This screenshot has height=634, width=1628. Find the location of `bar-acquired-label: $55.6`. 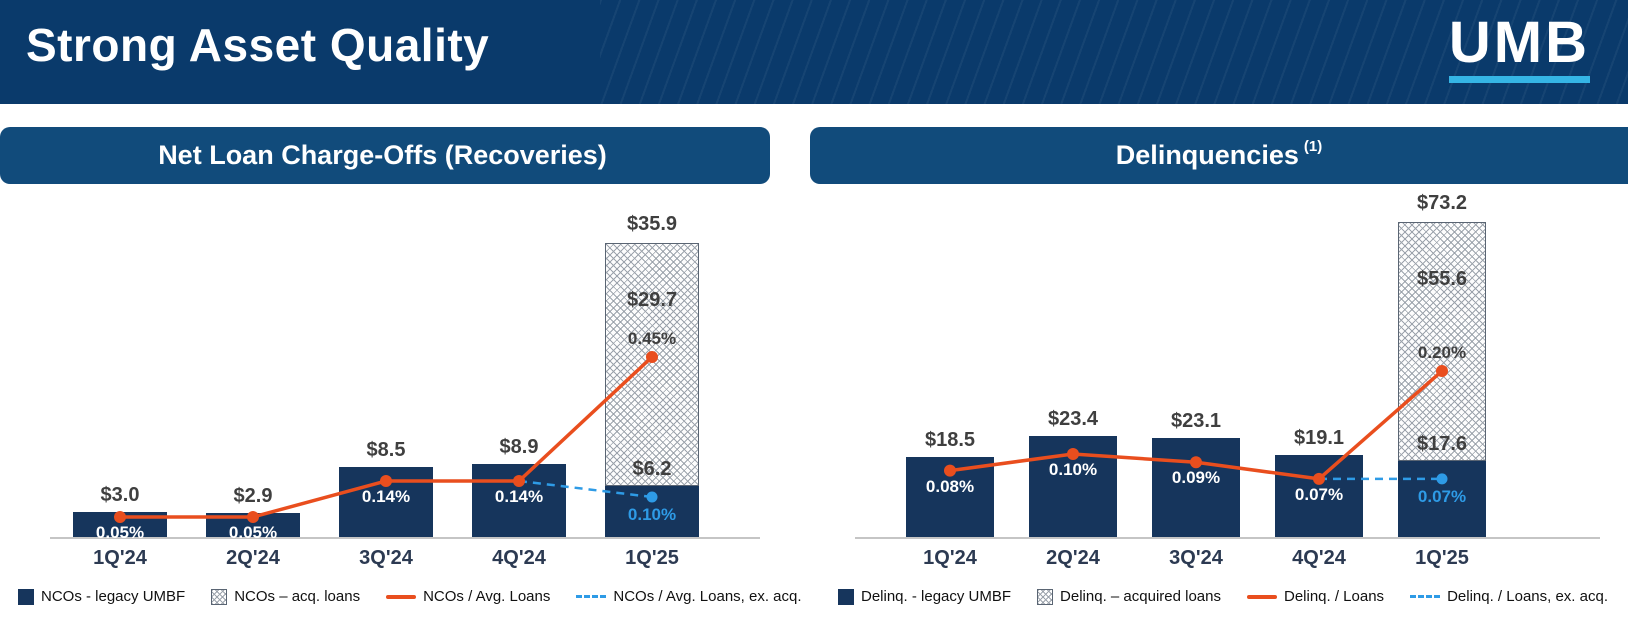

bar-acquired-label: $55.6 is located at coordinates (1442, 279).